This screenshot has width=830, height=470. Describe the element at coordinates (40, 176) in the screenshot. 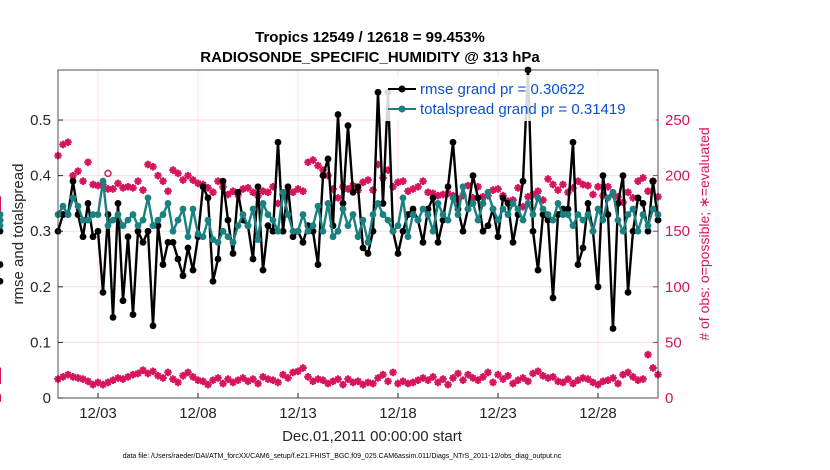

I see `y-tick-label: 0.4` at that location.